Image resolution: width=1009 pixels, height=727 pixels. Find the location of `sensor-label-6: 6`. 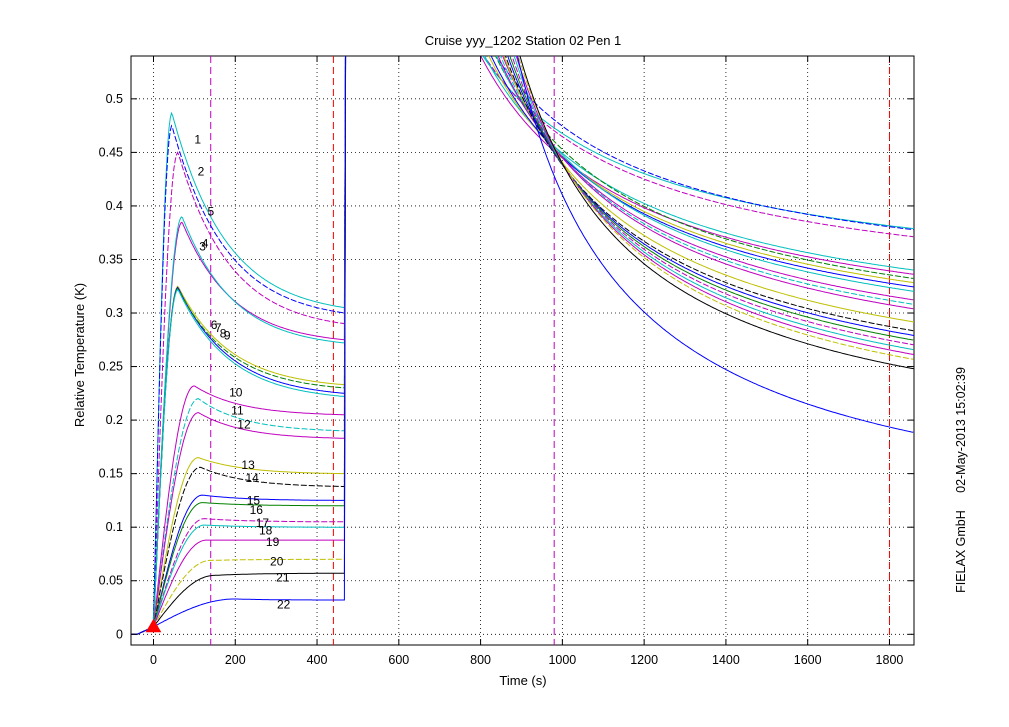

sensor-label-6: 6 is located at coordinates (214, 325).